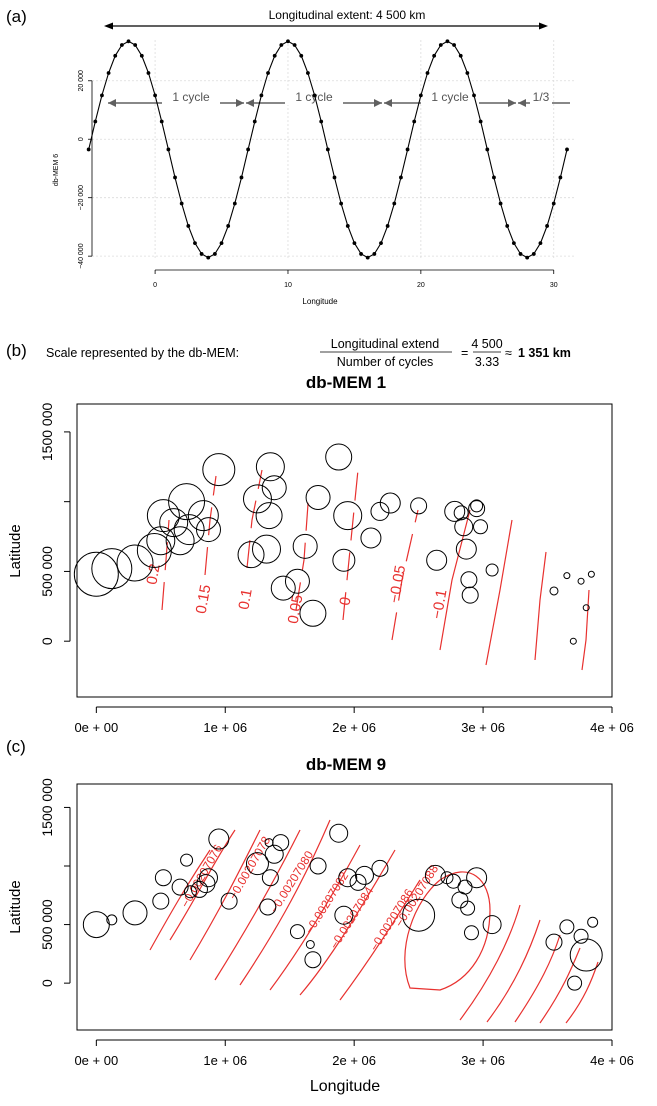  I want to click on b-xtick-label: 2e + 06, so click(354, 727).